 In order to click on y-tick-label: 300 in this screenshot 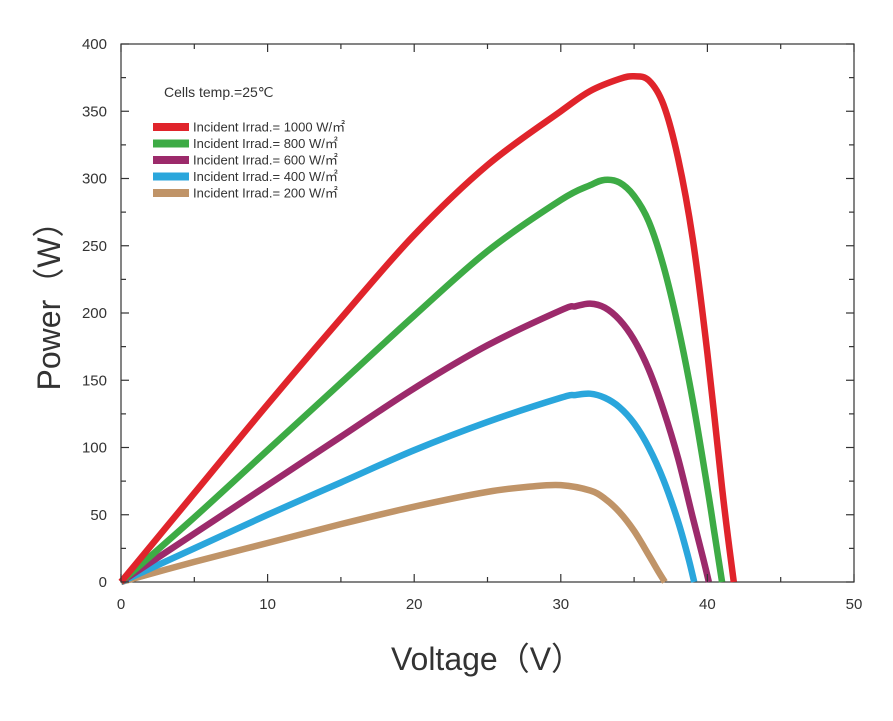, I will do `click(94, 179)`.